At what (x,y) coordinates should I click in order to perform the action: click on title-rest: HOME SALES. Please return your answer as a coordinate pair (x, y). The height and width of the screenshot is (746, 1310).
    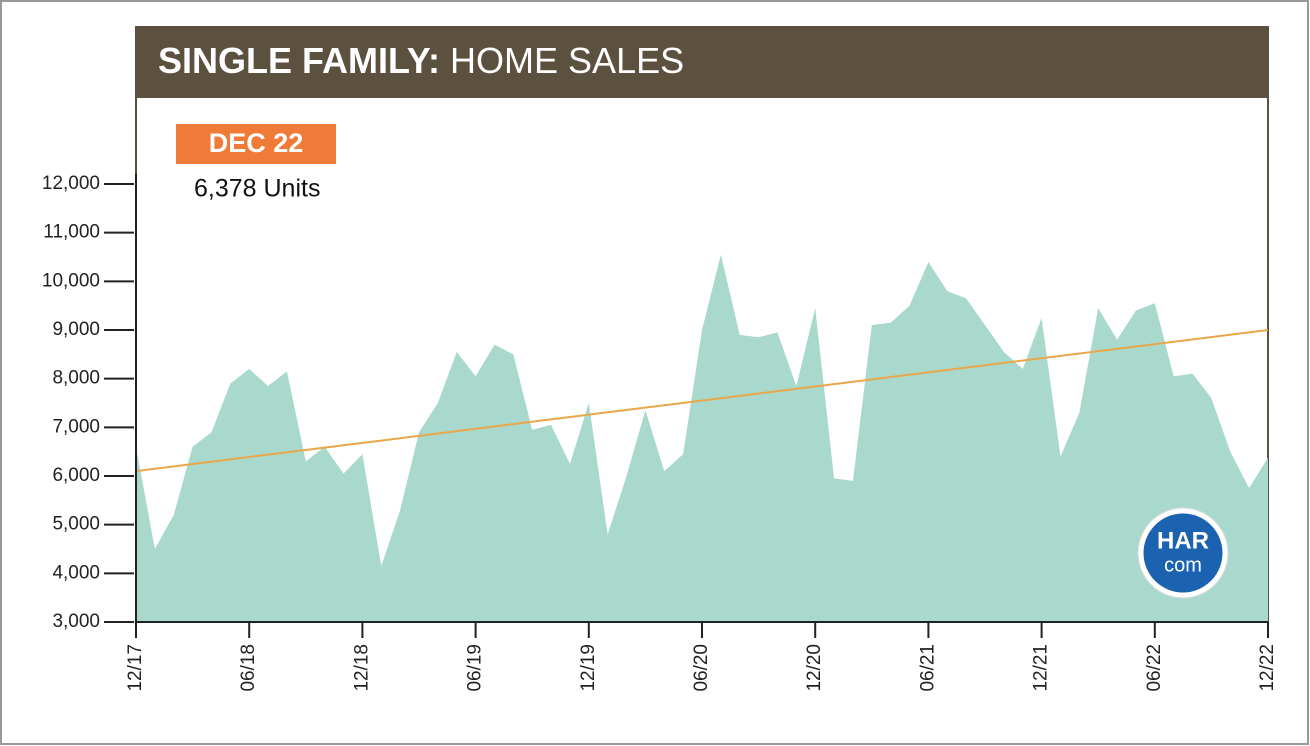
    Looking at the image, I should click on (567, 60).